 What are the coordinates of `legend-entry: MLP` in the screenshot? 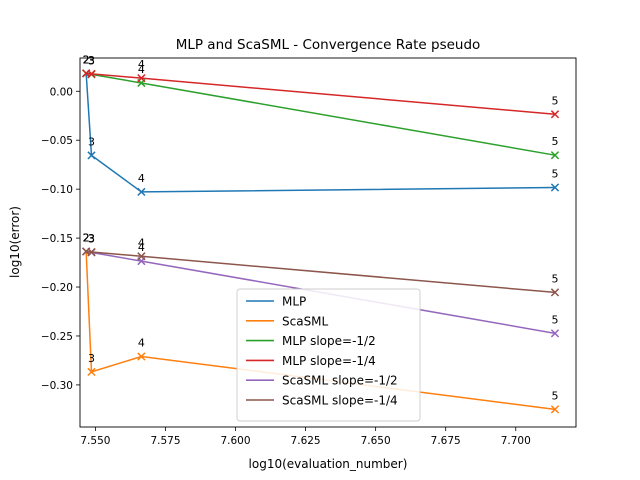 It's located at (294, 302).